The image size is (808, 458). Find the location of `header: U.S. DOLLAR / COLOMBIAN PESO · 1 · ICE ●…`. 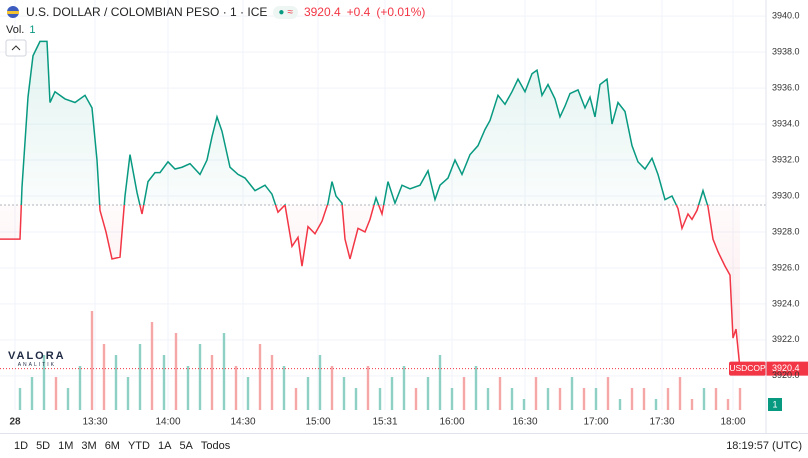

header: U.S. DOLLAR / COLOMBIAN PESO · 1 · ICE ●… is located at coordinates (215, 12).